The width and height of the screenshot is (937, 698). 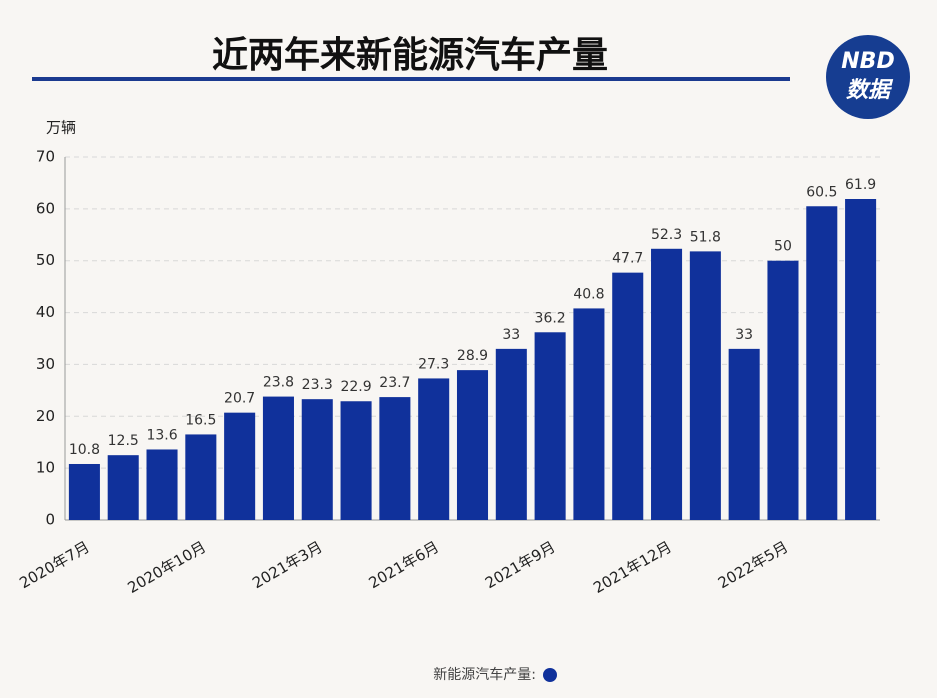 I want to click on x-tick-label: 2021年3月, so click(x=287, y=565).